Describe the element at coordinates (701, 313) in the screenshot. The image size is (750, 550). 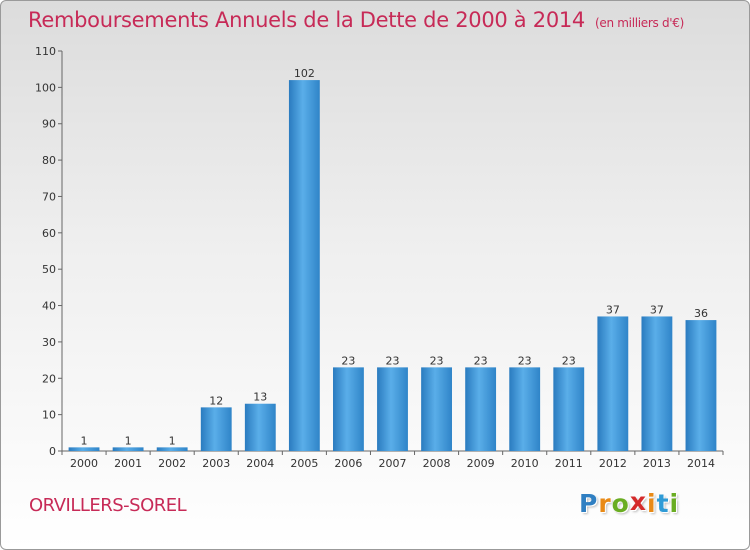
I see `value-label-2014: 36` at that location.